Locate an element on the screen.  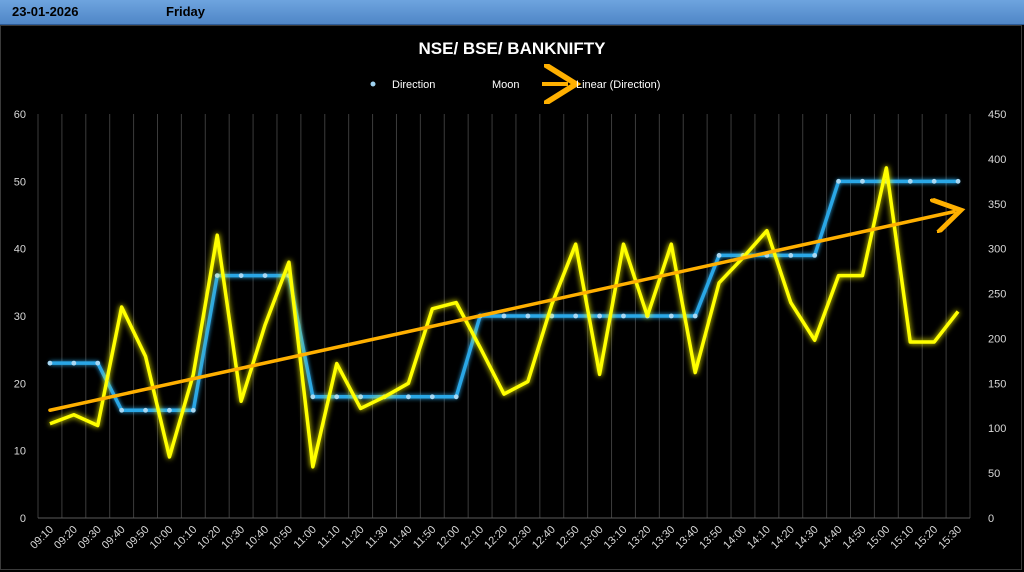
x-axis-tick-label: 13:50 is located at coordinates (711, 538).